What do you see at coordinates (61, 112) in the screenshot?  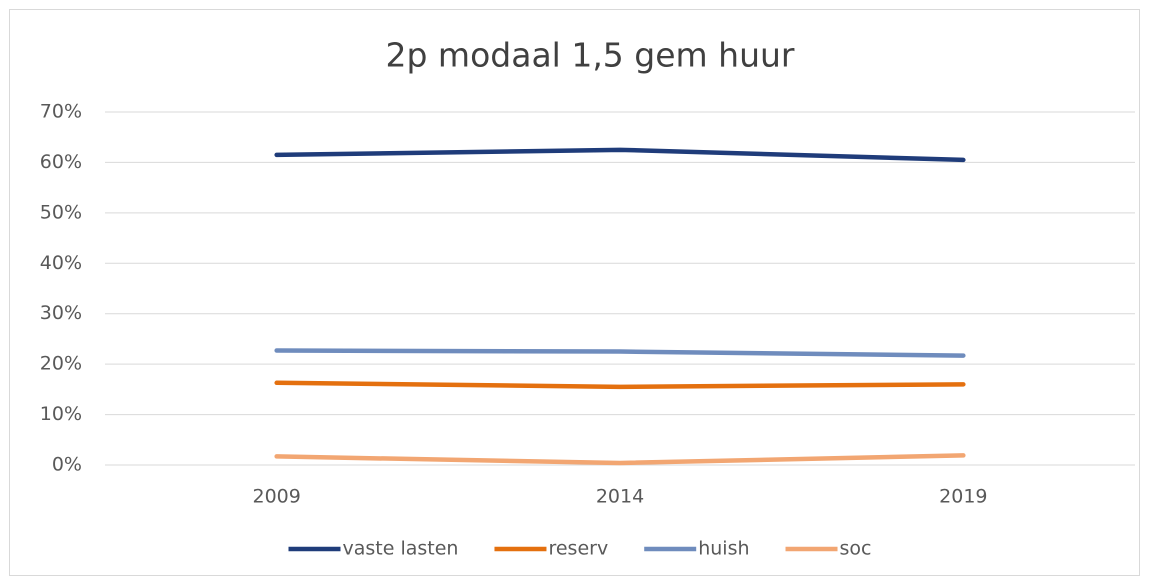 I see `y-tick-label: 70%` at bounding box center [61, 112].